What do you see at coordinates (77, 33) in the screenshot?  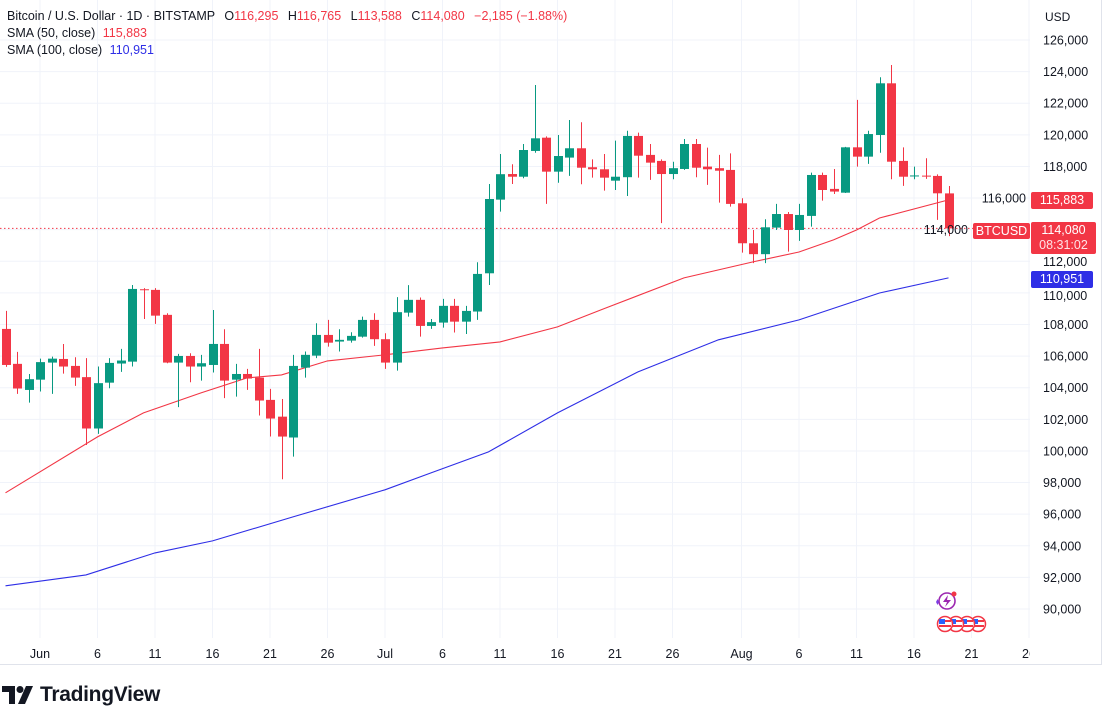 I see `legend-sma50: SMA (50, close) 115,883` at bounding box center [77, 33].